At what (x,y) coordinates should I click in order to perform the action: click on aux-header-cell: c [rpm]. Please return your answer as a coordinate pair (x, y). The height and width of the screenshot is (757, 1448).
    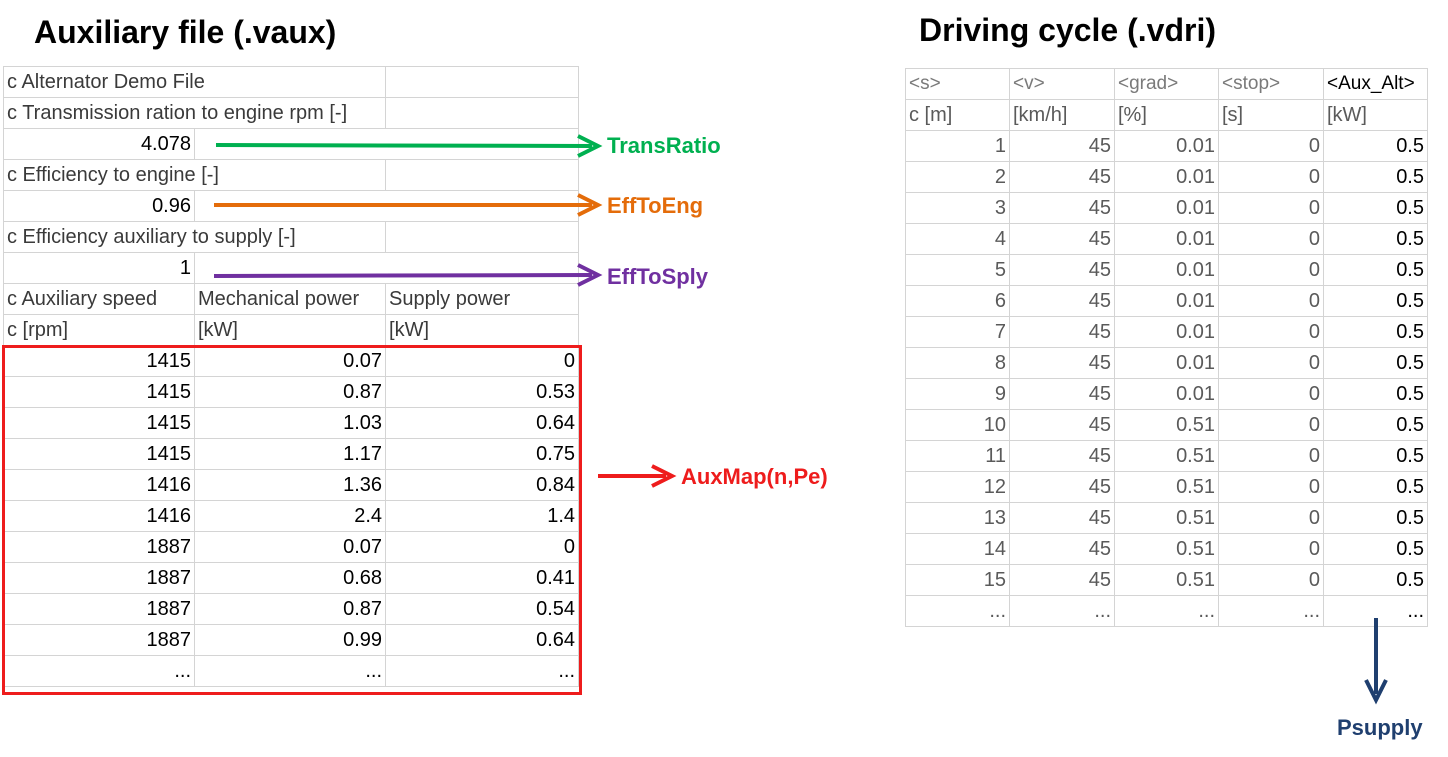
    Looking at the image, I should click on (99, 330).